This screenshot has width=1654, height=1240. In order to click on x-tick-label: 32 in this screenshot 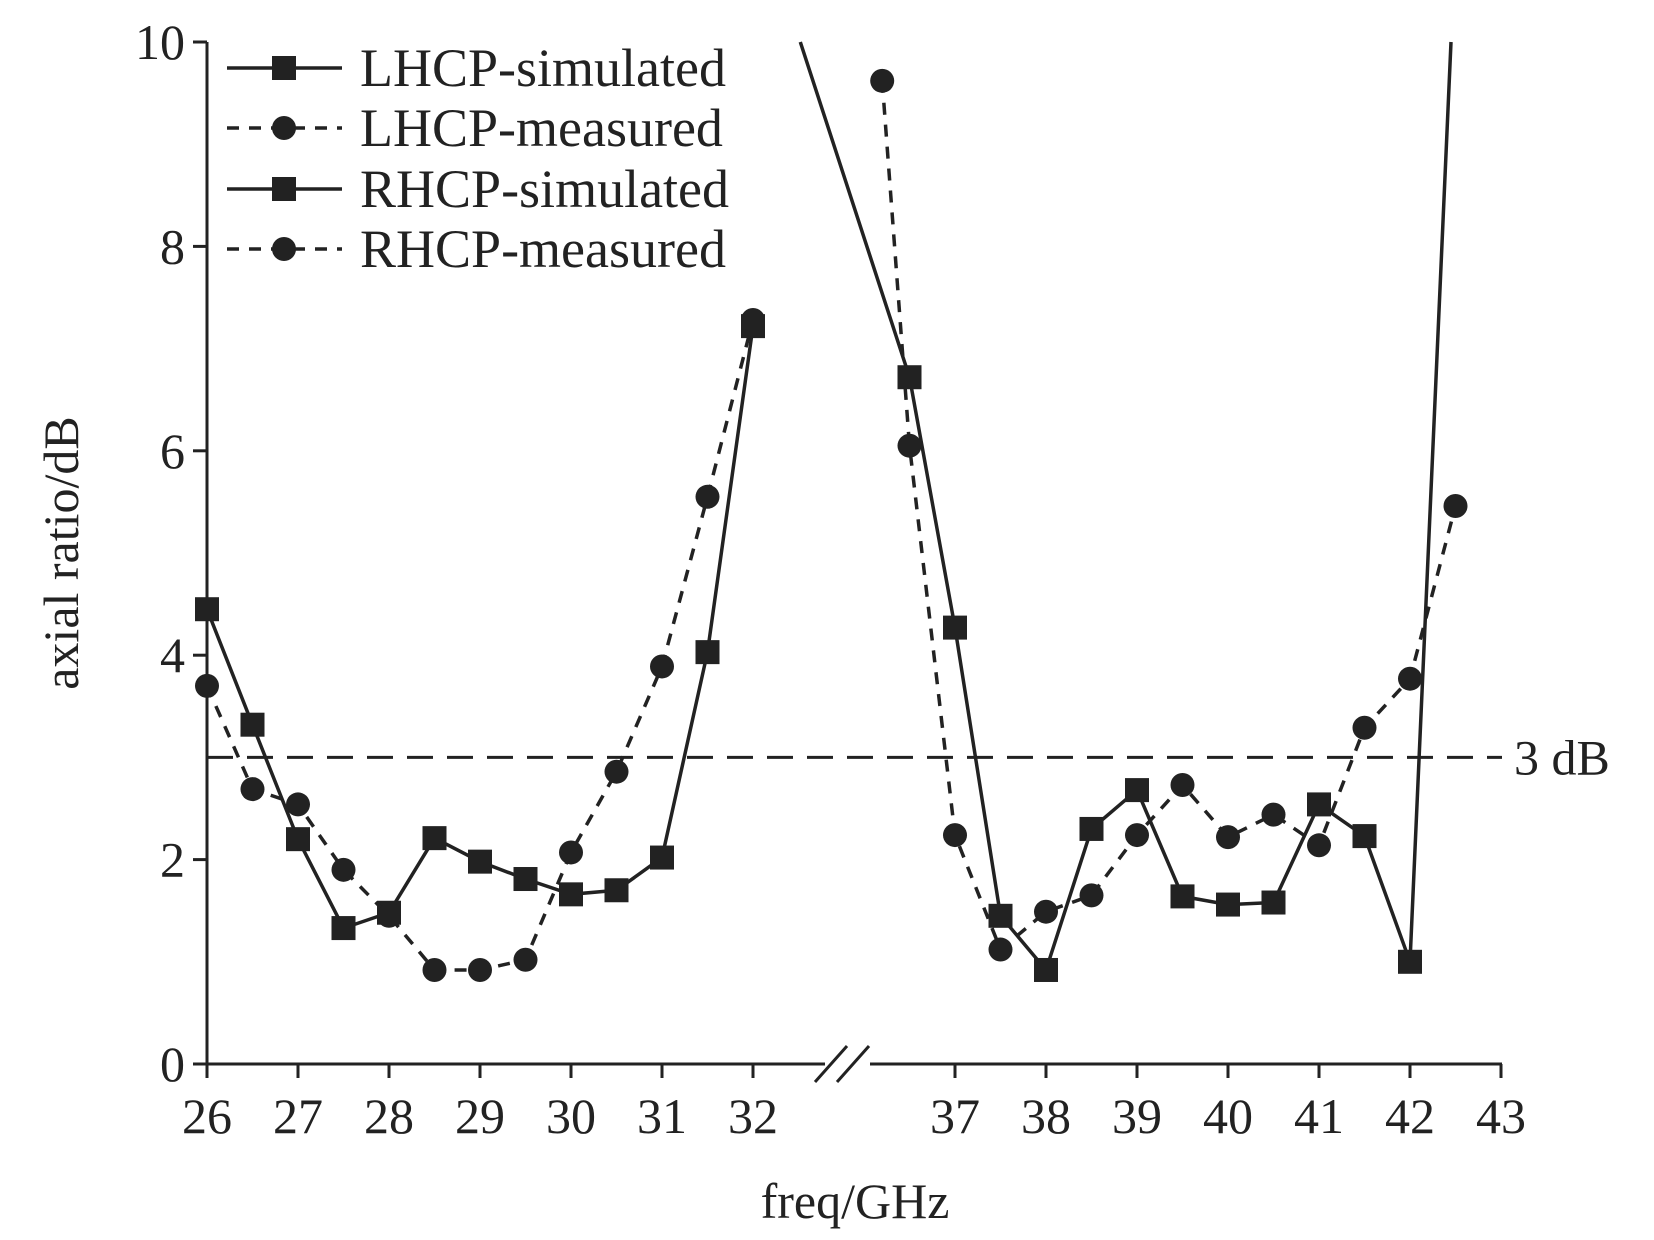, I will do `click(753, 1116)`.